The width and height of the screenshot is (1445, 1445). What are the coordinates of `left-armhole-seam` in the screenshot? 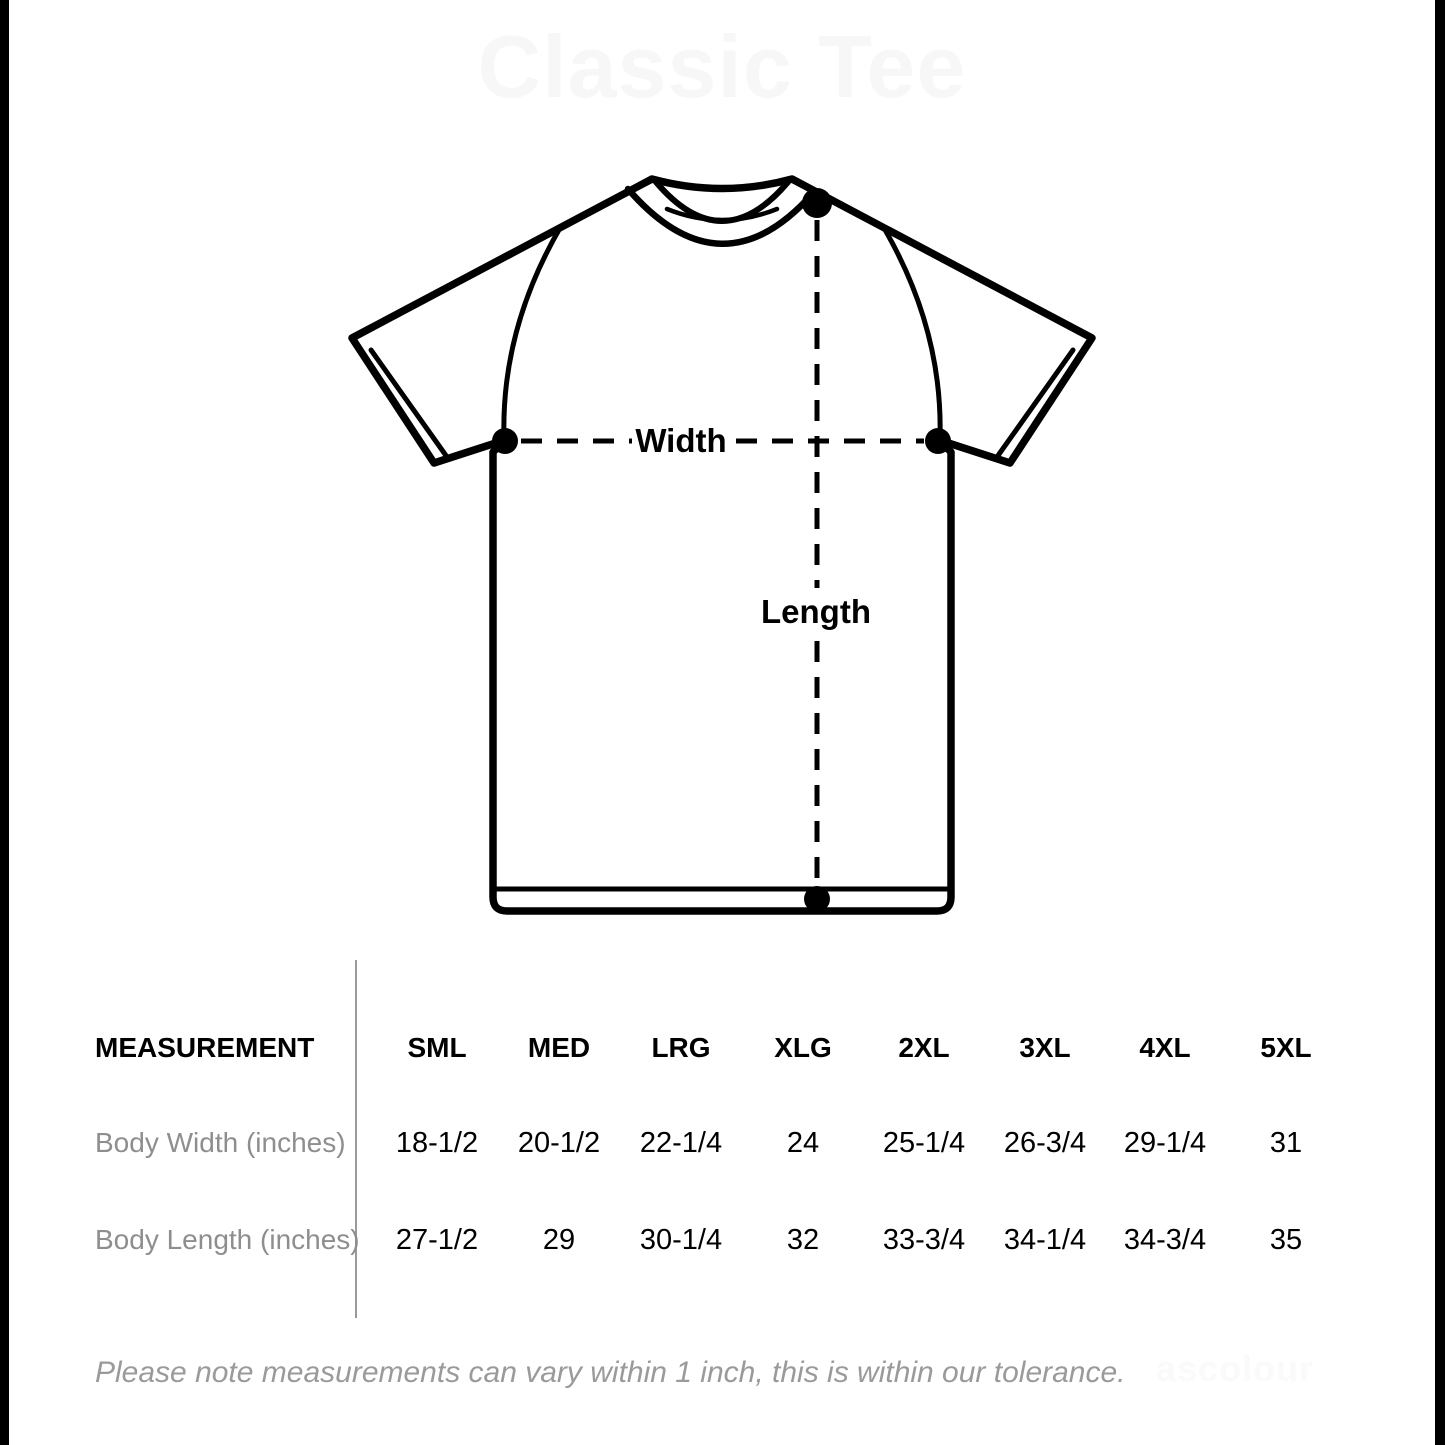 It's located at (532, 333).